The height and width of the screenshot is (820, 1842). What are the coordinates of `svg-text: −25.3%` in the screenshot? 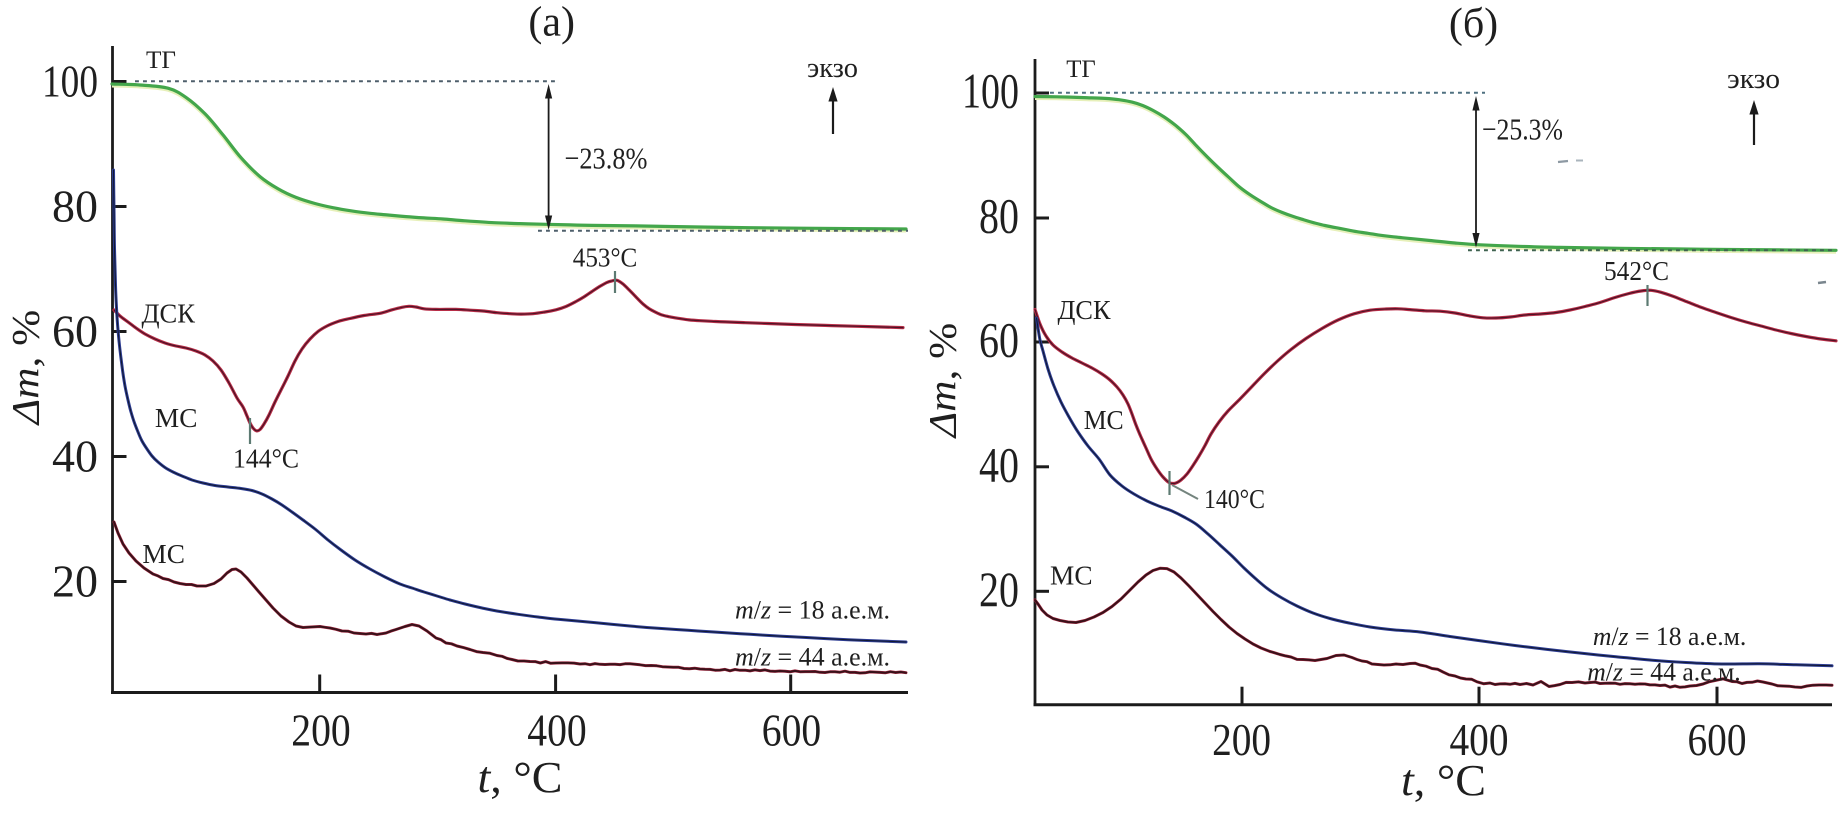 It's located at (1522, 129).